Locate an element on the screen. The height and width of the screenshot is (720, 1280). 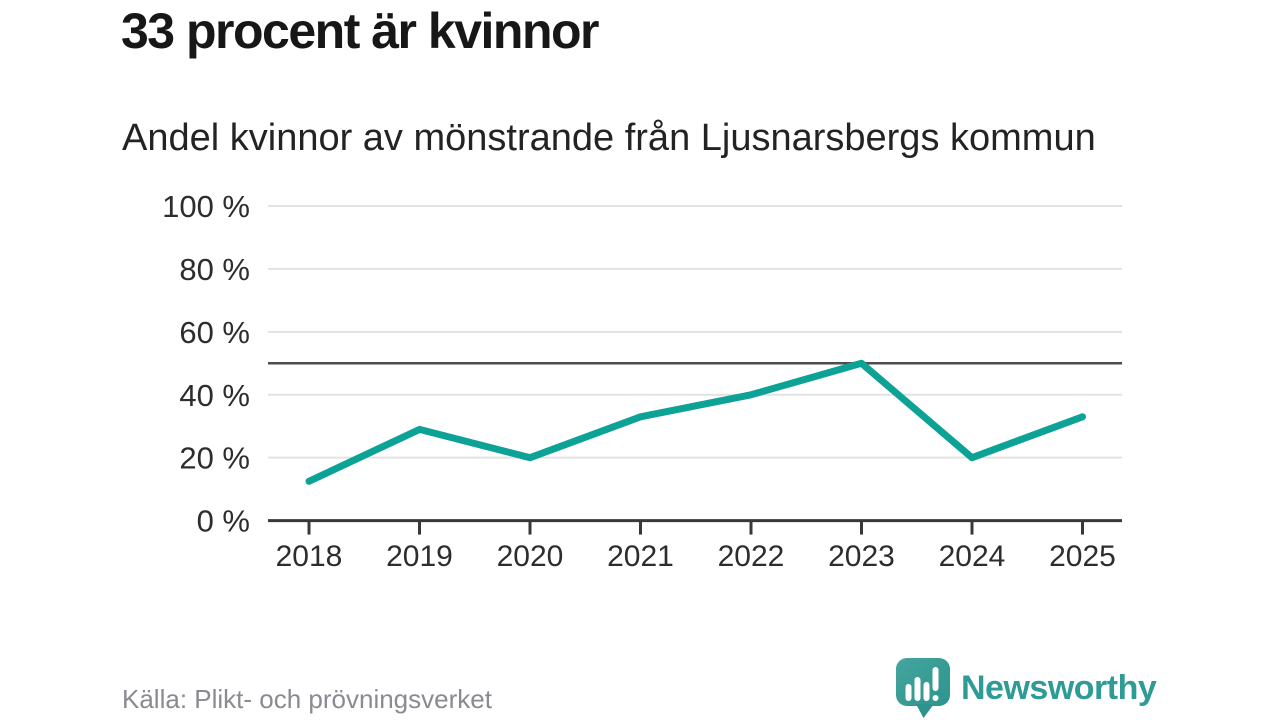
speech-bubble-tail is located at coordinates (925, 711).